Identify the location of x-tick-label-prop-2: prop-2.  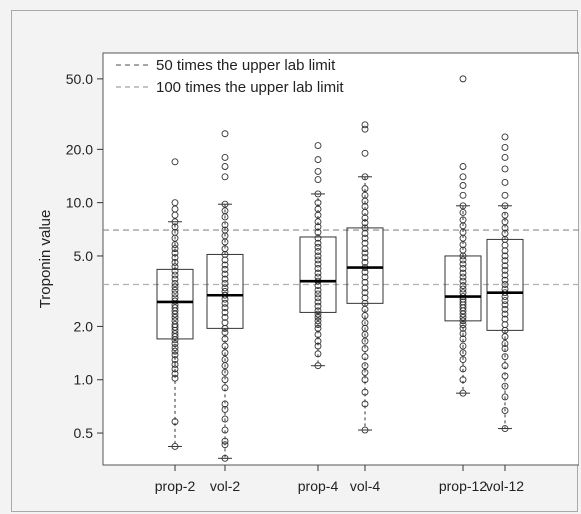
(175, 486).